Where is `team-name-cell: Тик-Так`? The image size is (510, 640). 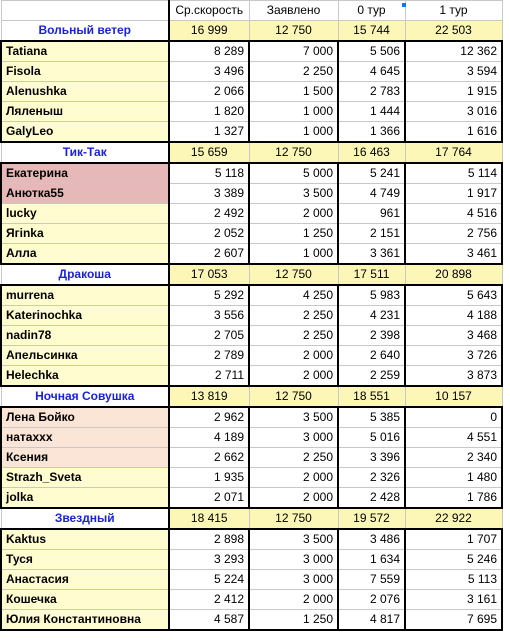
team-name-cell: Тик-Так is located at coordinates (85, 152).